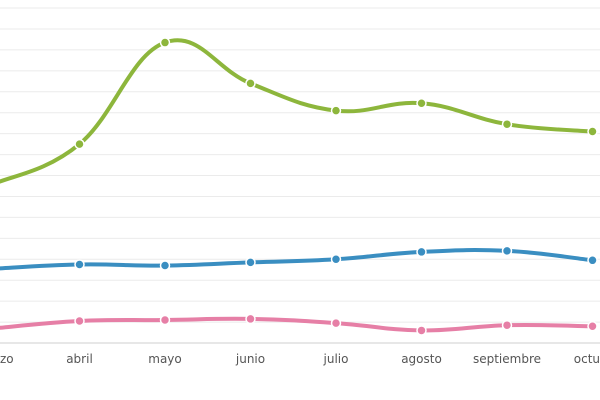  I want to click on x-tick-label: agosto, so click(421, 359).